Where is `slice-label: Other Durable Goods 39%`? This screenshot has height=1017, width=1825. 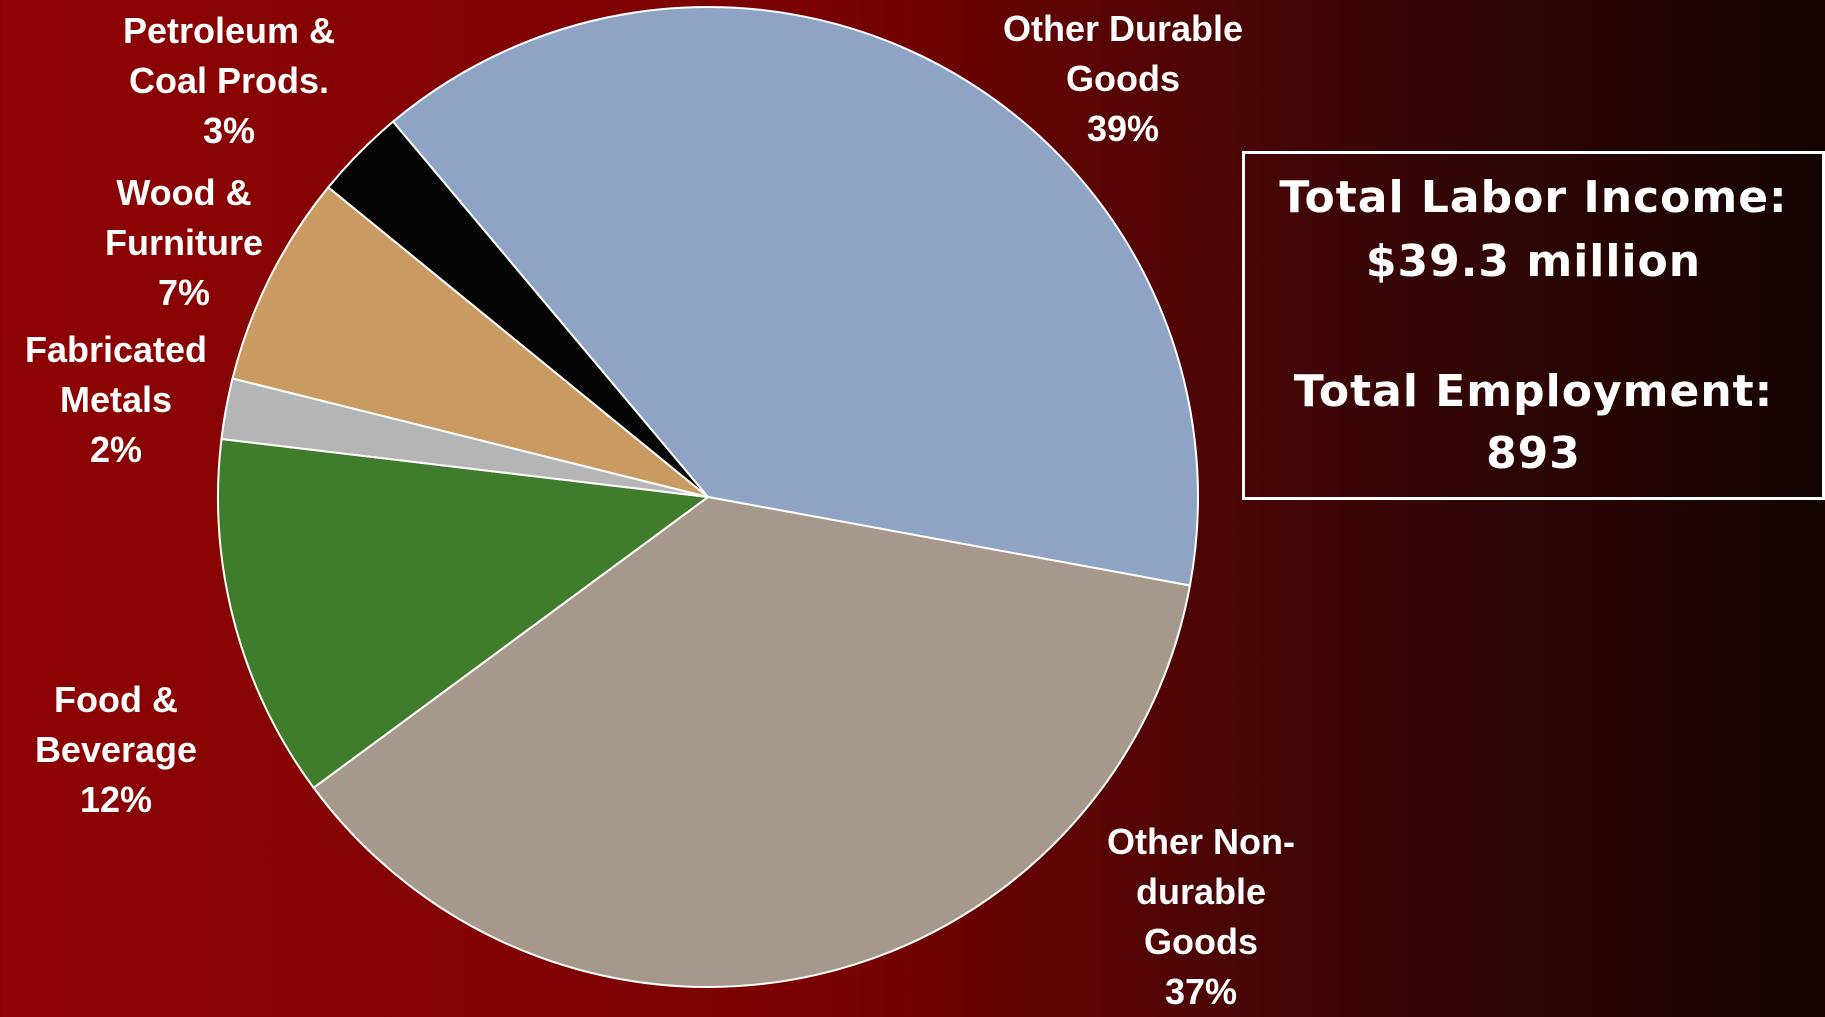 slice-label: Other Durable Goods 39% is located at coordinates (1123, 79).